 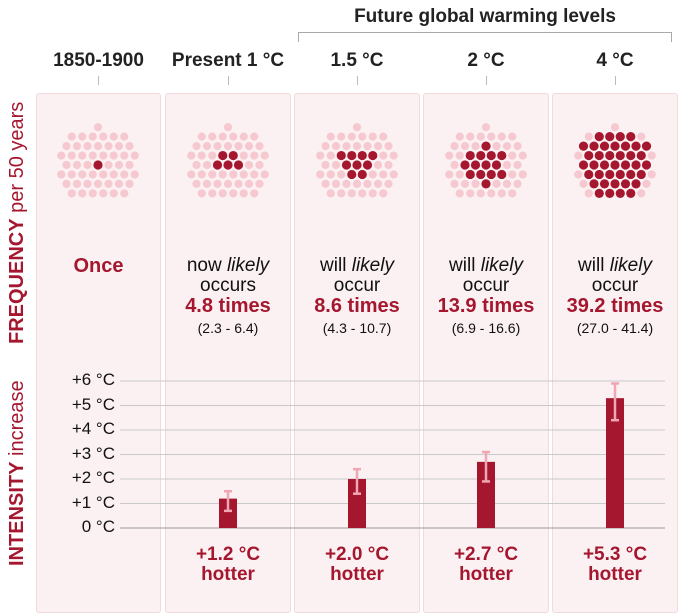 I want to click on heading-tick, so click(x=357, y=80).